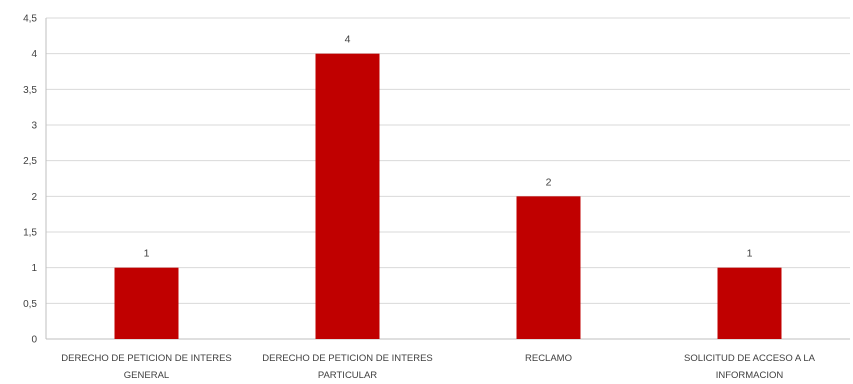 The width and height of the screenshot is (853, 384). Describe the element at coordinates (548, 358) in the screenshot. I see `x-tick-label: RECLAMO` at that location.